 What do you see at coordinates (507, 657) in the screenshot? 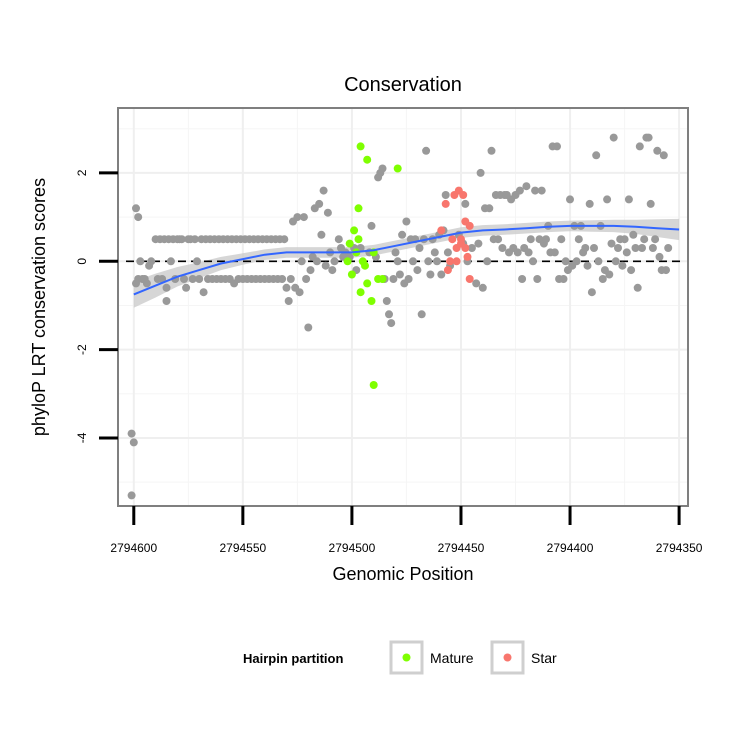
I see `legend-key-dot` at bounding box center [507, 657].